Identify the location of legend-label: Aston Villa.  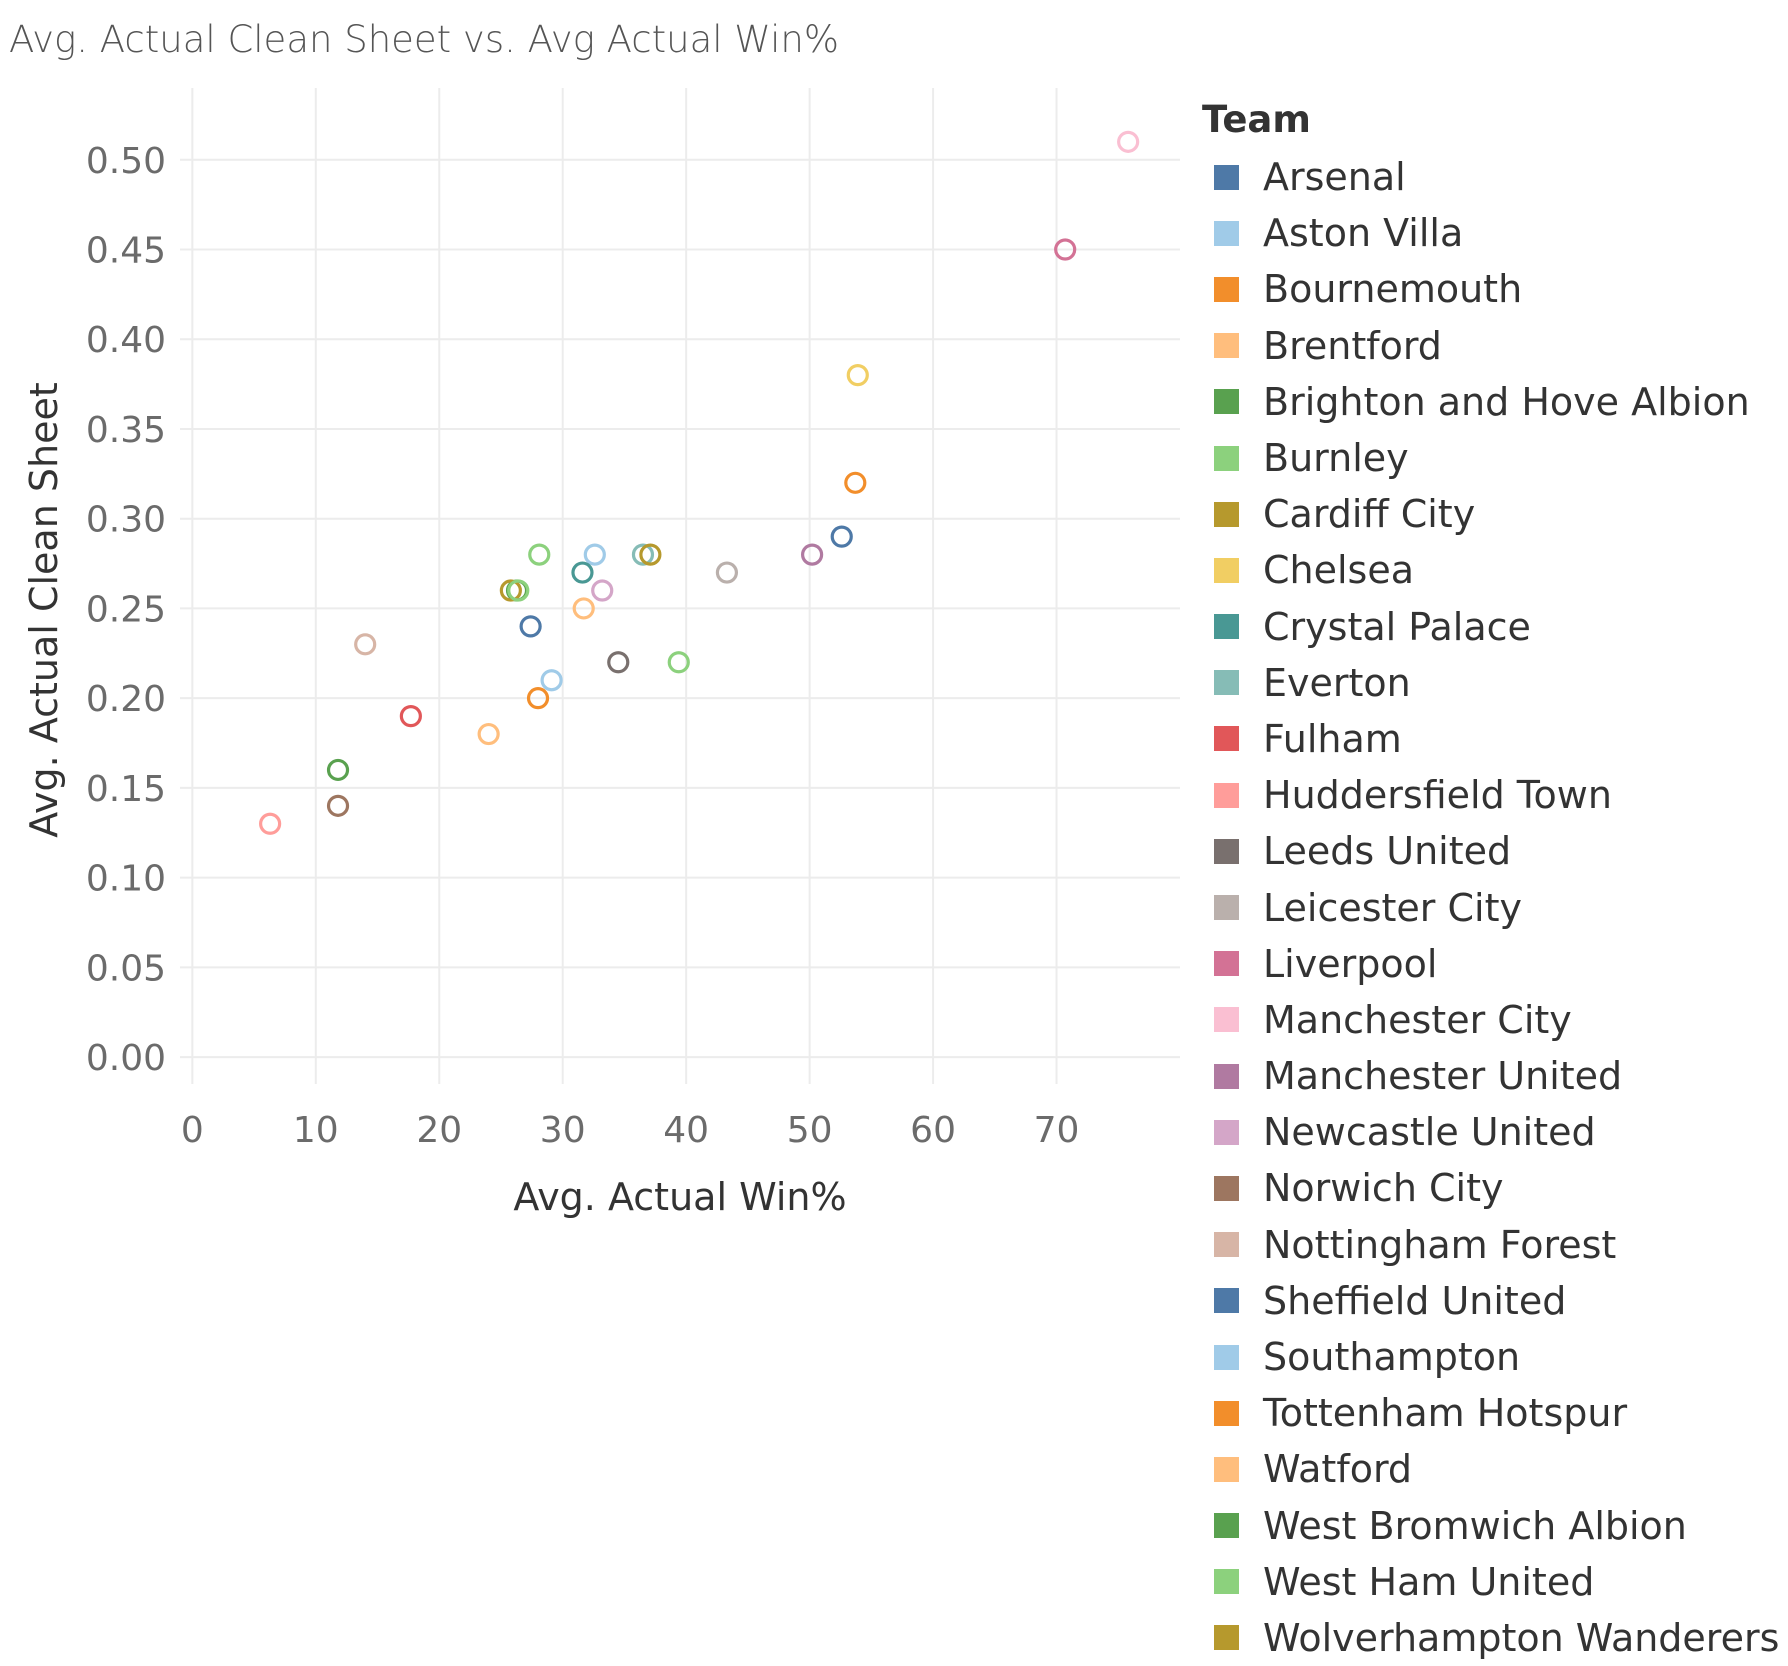
(1363, 233).